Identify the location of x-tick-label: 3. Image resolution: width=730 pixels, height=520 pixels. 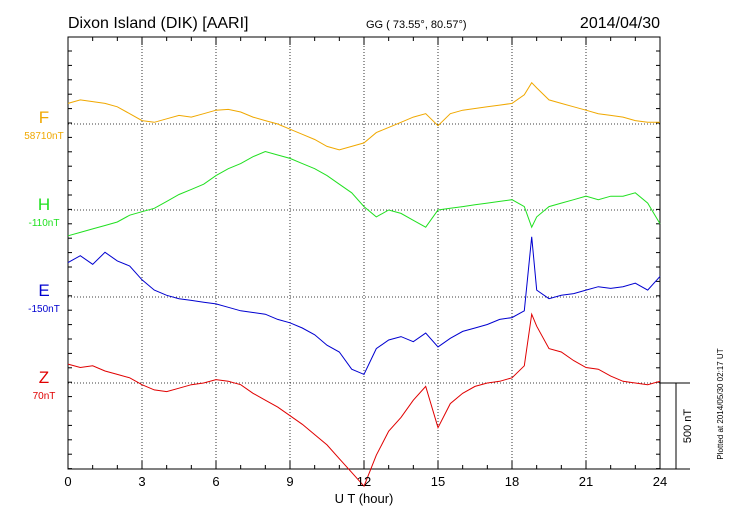
(141, 481).